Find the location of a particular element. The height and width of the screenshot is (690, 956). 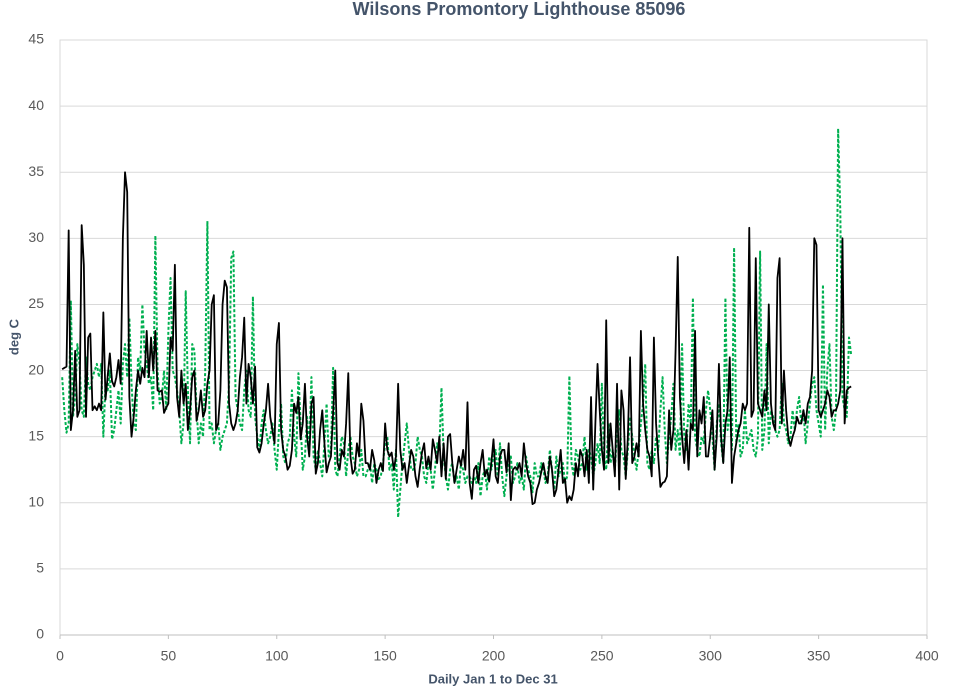

y-tick-label: 10 is located at coordinates (36, 501).